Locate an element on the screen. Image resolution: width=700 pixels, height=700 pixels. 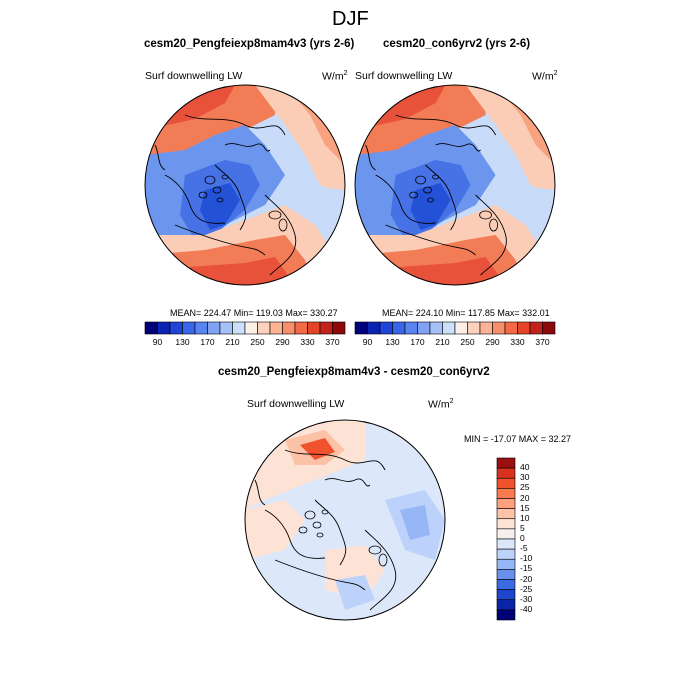
colorbar-tick-label: 5 is located at coordinates (522, 527).